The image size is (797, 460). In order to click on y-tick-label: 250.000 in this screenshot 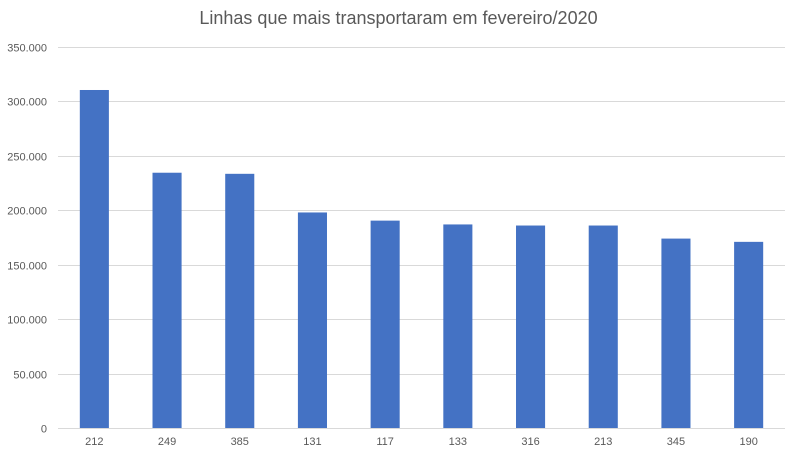, I will do `click(27, 158)`.